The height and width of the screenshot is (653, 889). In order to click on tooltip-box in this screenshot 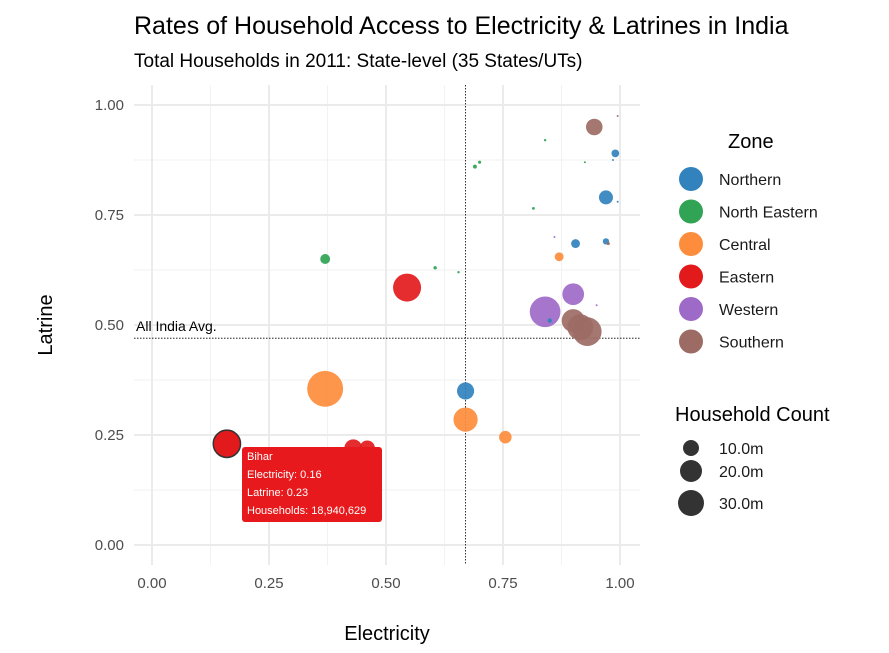, I will do `click(312, 484)`.